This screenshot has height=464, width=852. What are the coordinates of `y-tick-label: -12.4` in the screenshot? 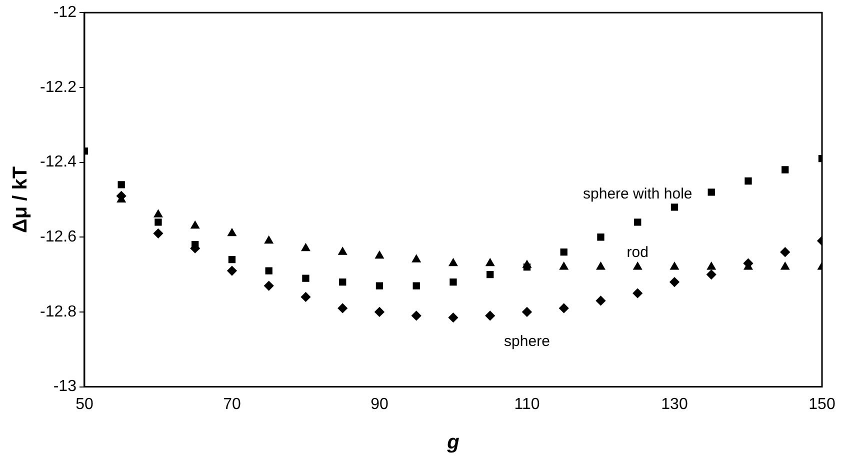 It's located at (58, 162).